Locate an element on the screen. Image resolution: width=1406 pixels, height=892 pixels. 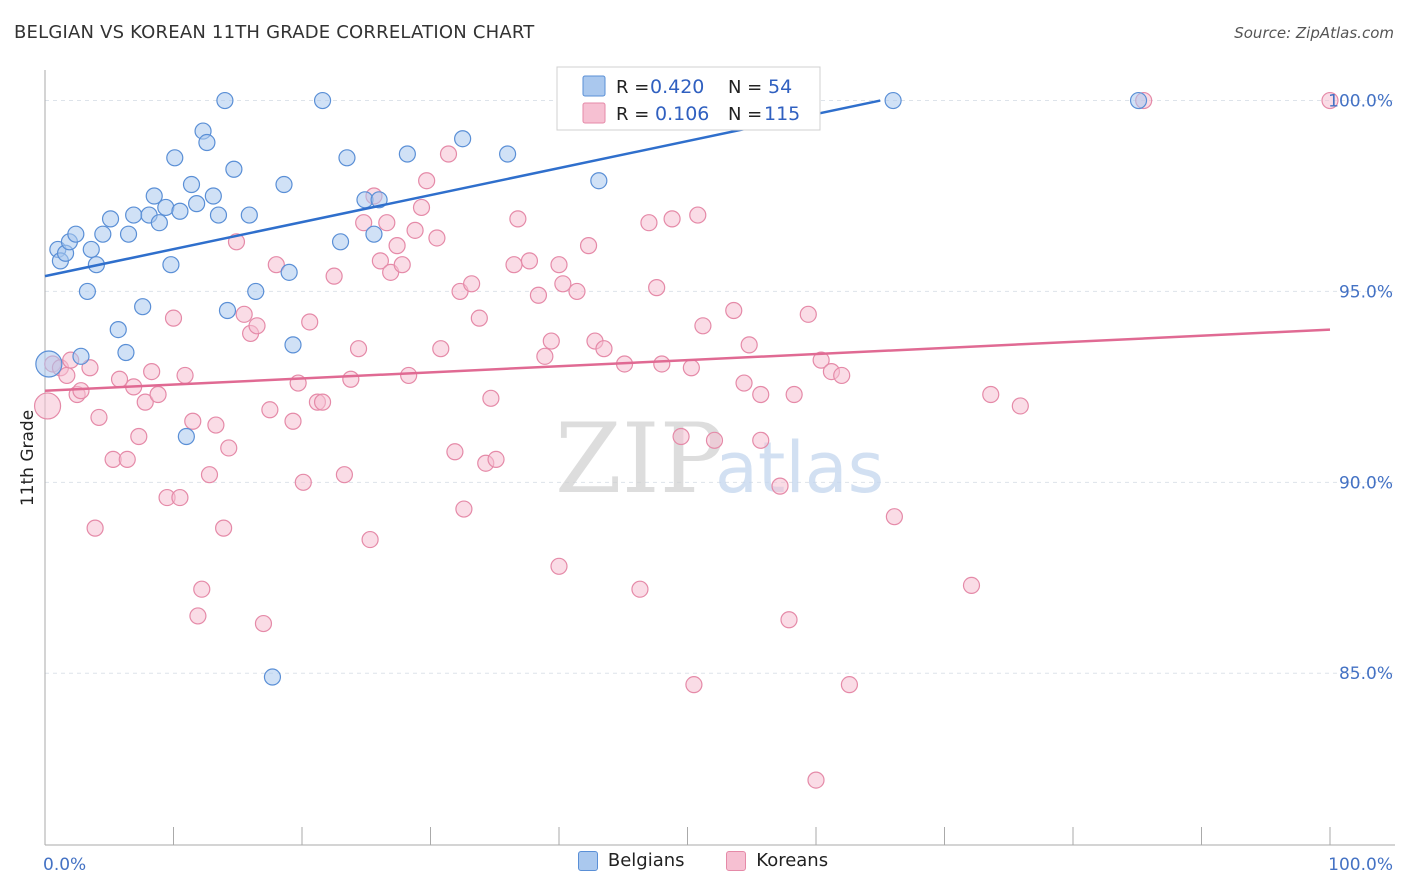
legend-item-belgians: Belgians is located at coordinates (631, 860).